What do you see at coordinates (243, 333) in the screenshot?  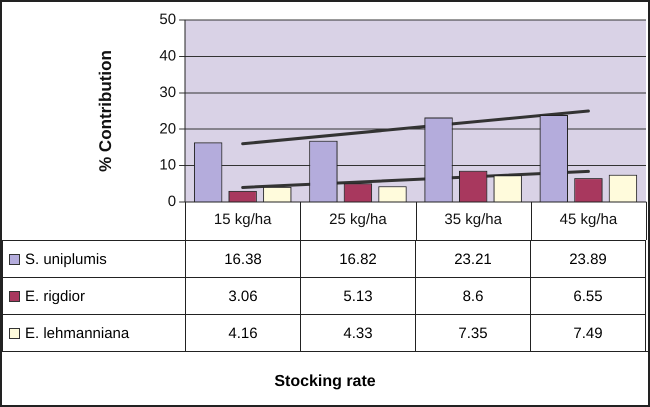 I see `data-label: 4.16` at bounding box center [243, 333].